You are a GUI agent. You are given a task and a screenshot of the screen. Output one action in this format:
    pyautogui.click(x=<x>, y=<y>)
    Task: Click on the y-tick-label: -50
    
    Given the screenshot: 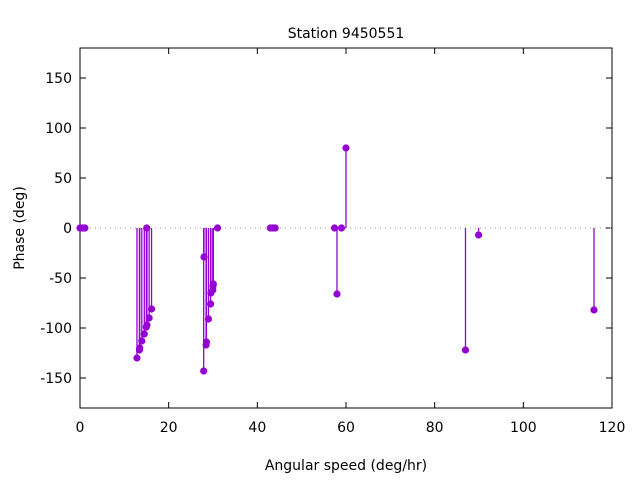 What is the action you would take?
    pyautogui.click(x=60, y=279)
    